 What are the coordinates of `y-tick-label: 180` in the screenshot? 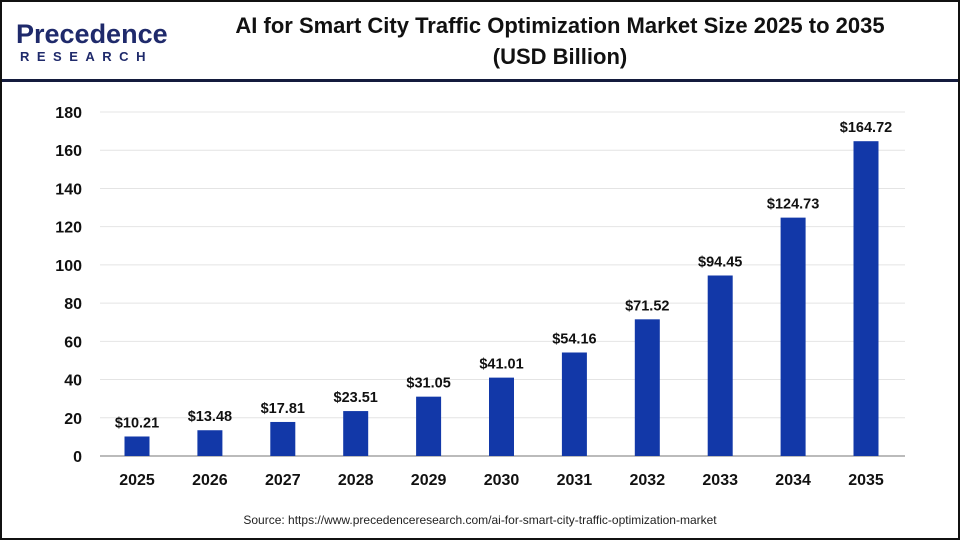 It's located at (68, 113).